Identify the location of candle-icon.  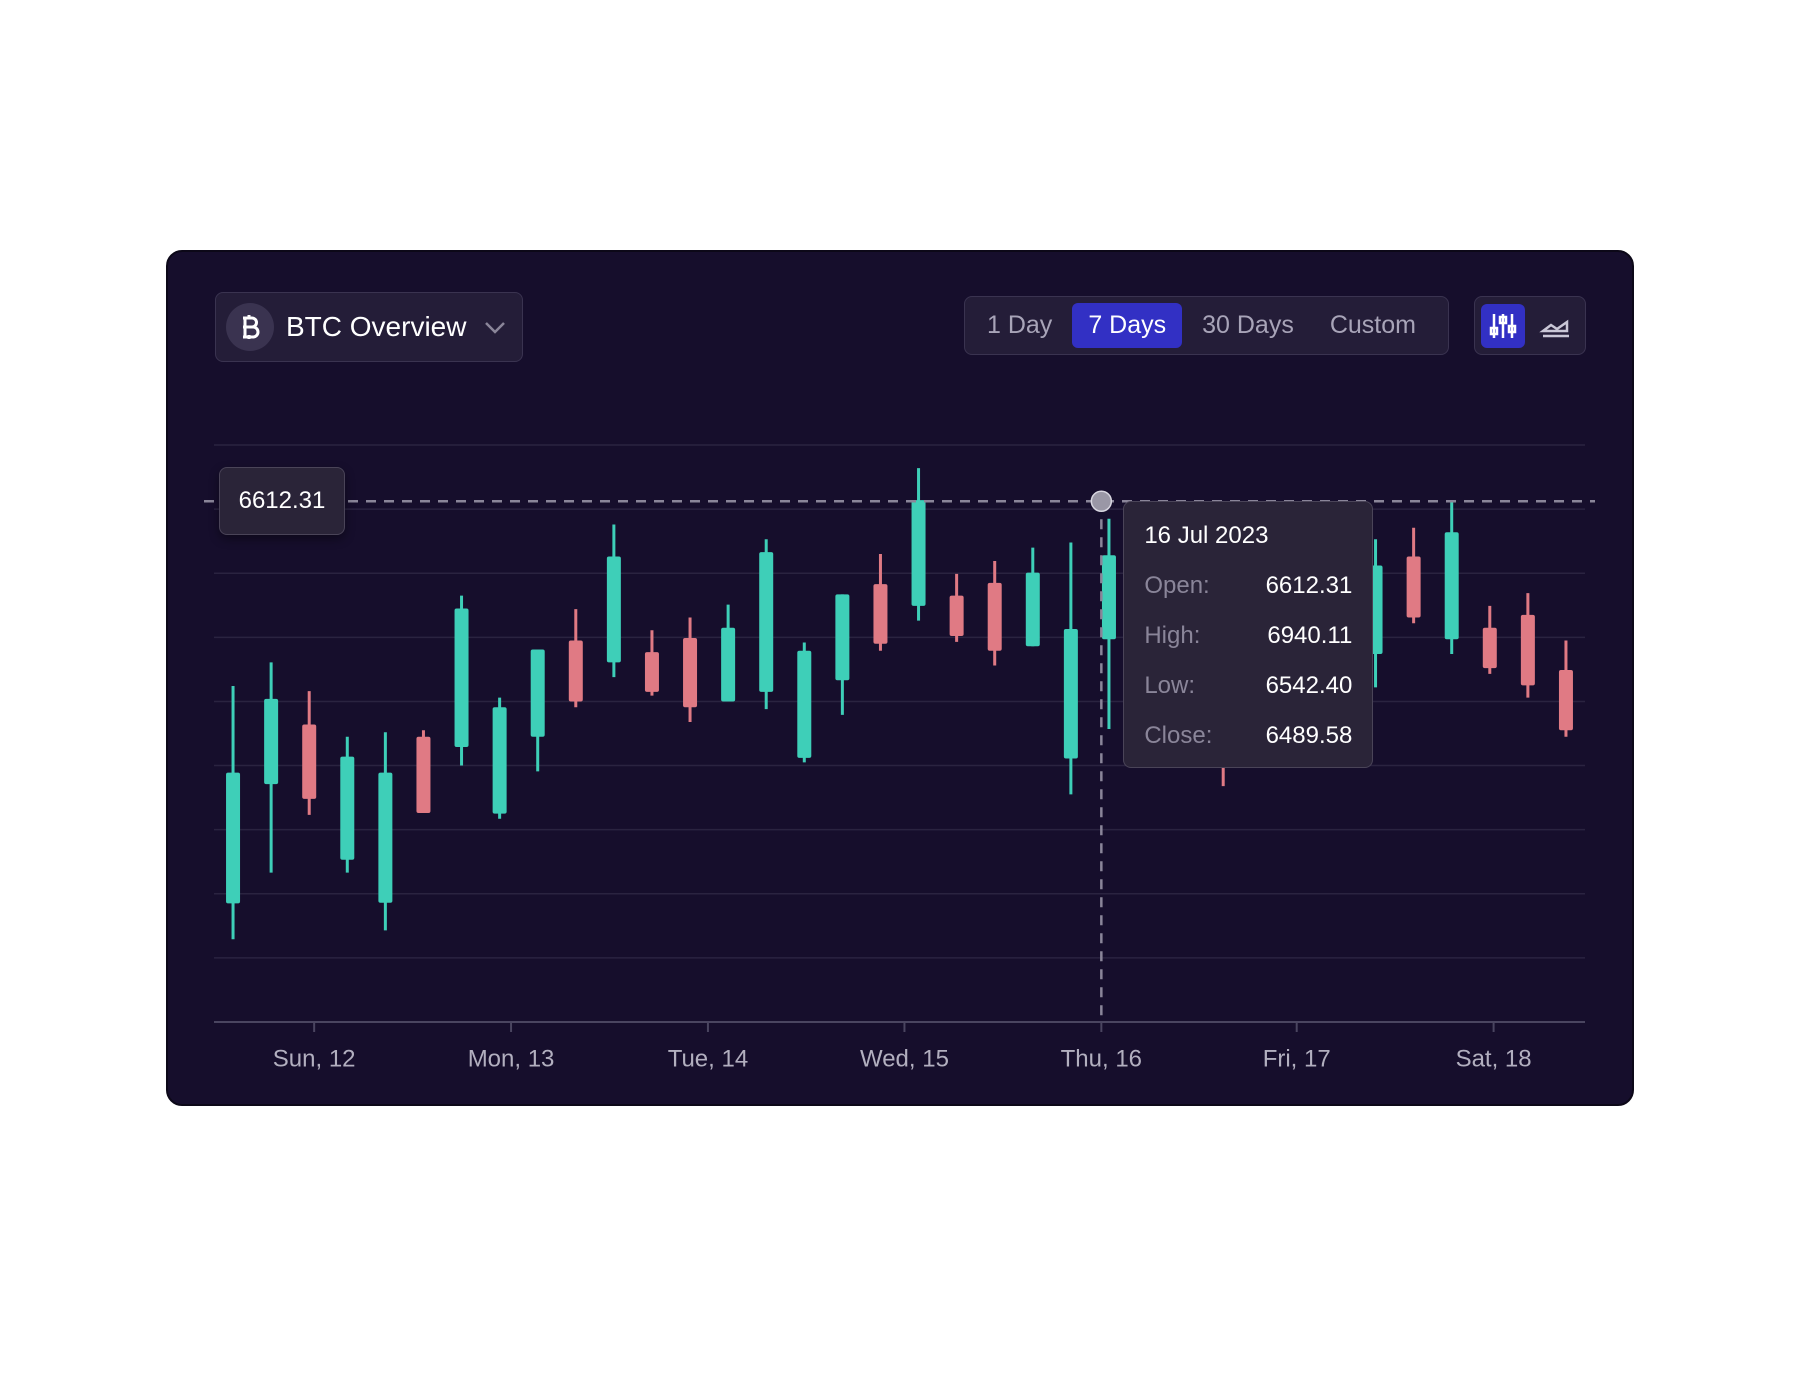
(1503, 325).